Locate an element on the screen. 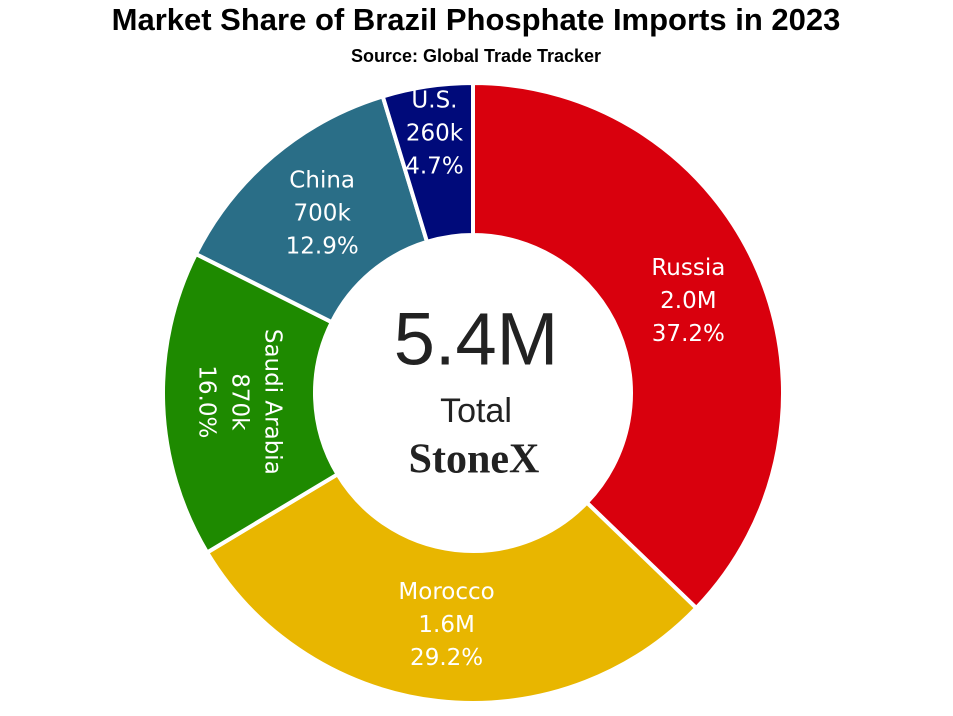 This screenshot has height=716, width=953. category-label: Russia is located at coordinates (688, 268).